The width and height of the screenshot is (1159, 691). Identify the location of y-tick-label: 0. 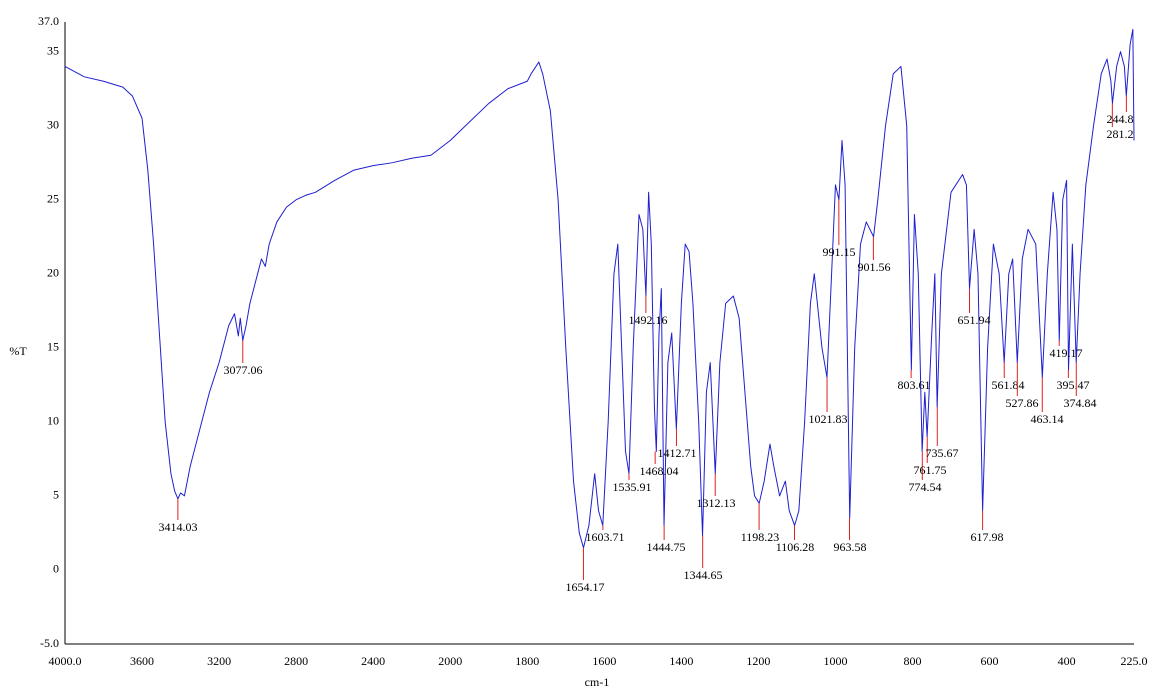
(56, 569).